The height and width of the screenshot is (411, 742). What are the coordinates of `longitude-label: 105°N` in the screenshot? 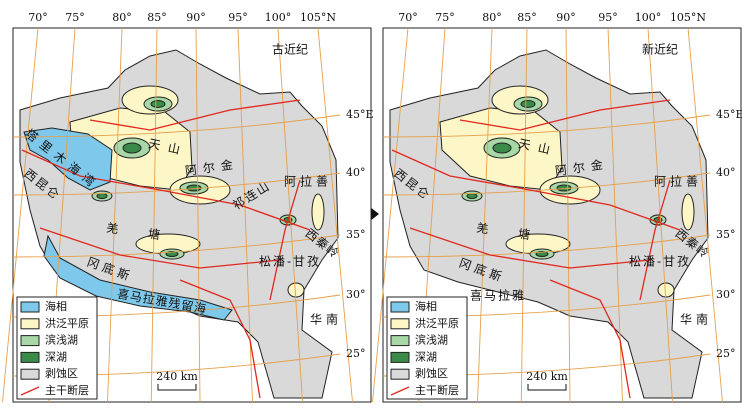 It's located at (318, 17).